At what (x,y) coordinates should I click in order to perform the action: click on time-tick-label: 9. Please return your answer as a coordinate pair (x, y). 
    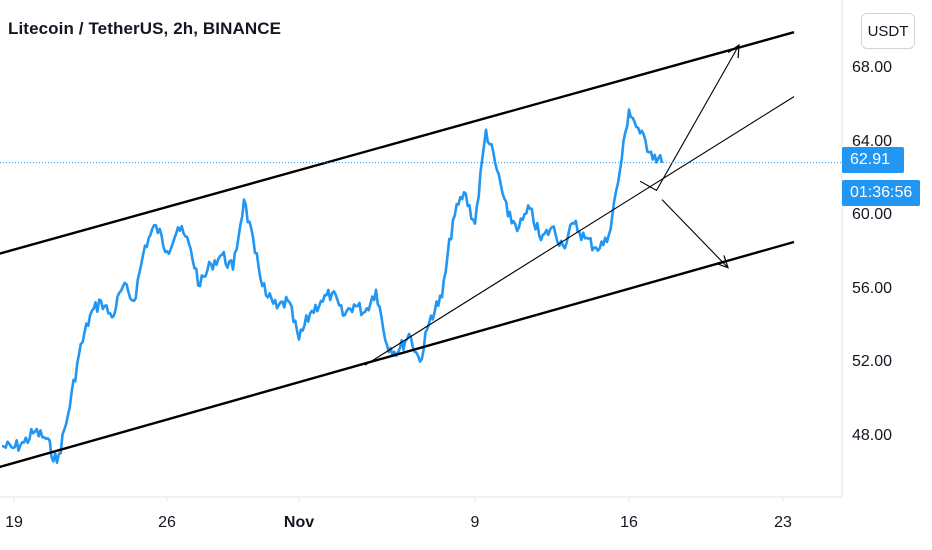
    Looking at the image, I should click on (475, 522).